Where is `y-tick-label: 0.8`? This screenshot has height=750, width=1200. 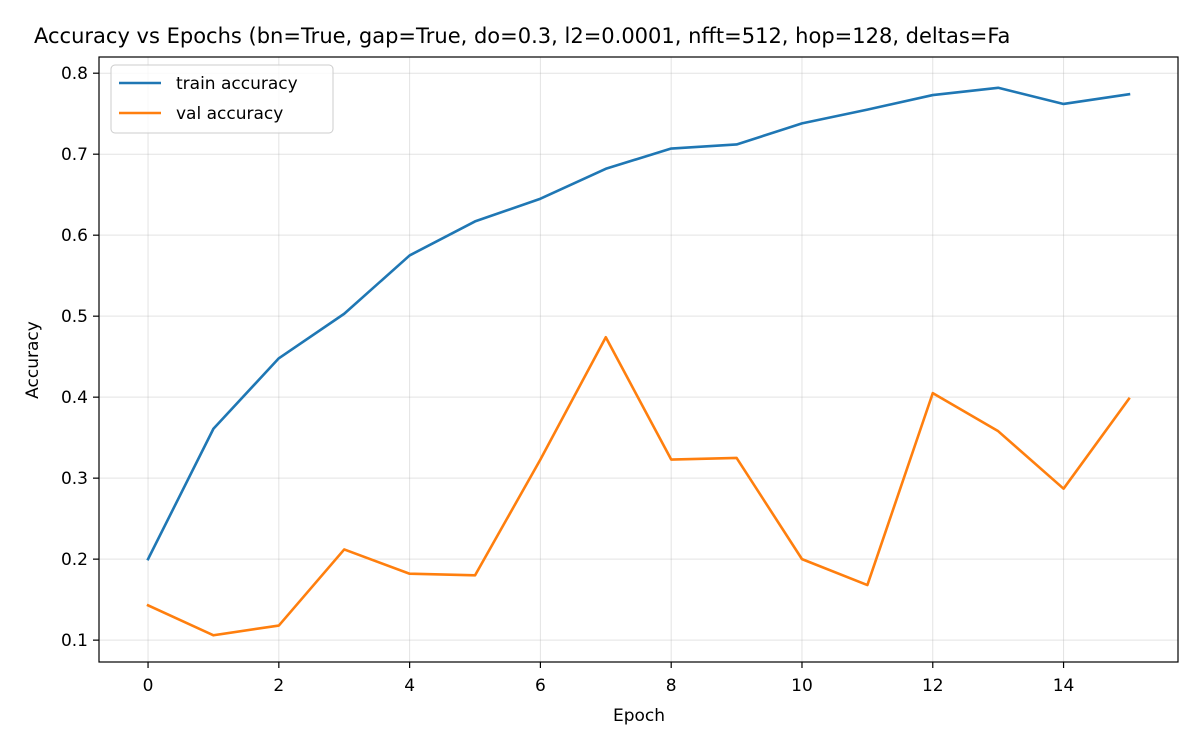 y-tick-label: 0.8 is located at coordinates (74, 74).